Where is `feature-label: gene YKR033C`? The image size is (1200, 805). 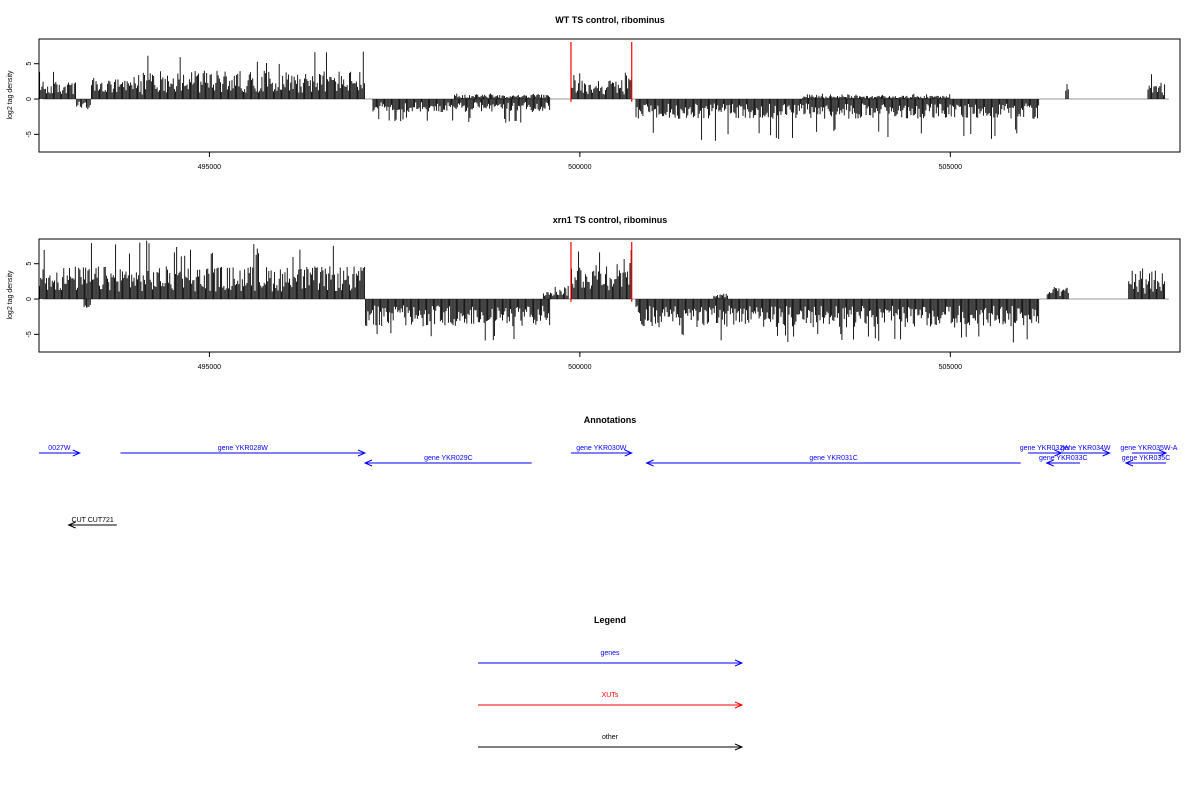
feature-label: gene YKR033C is located at coordinates (1063, 458).